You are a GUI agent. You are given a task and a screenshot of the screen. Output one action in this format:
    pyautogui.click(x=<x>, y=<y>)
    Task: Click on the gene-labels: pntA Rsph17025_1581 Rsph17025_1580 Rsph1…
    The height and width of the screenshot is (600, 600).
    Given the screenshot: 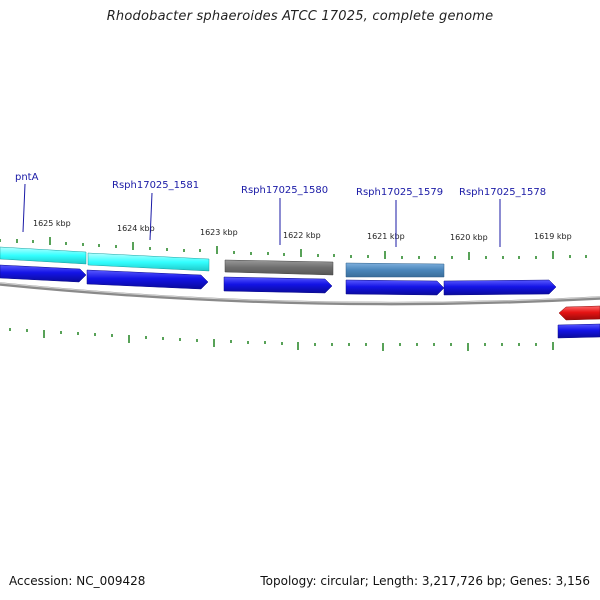 What is the action you would take?
    pyautogui.click(x=280, y=185)
    